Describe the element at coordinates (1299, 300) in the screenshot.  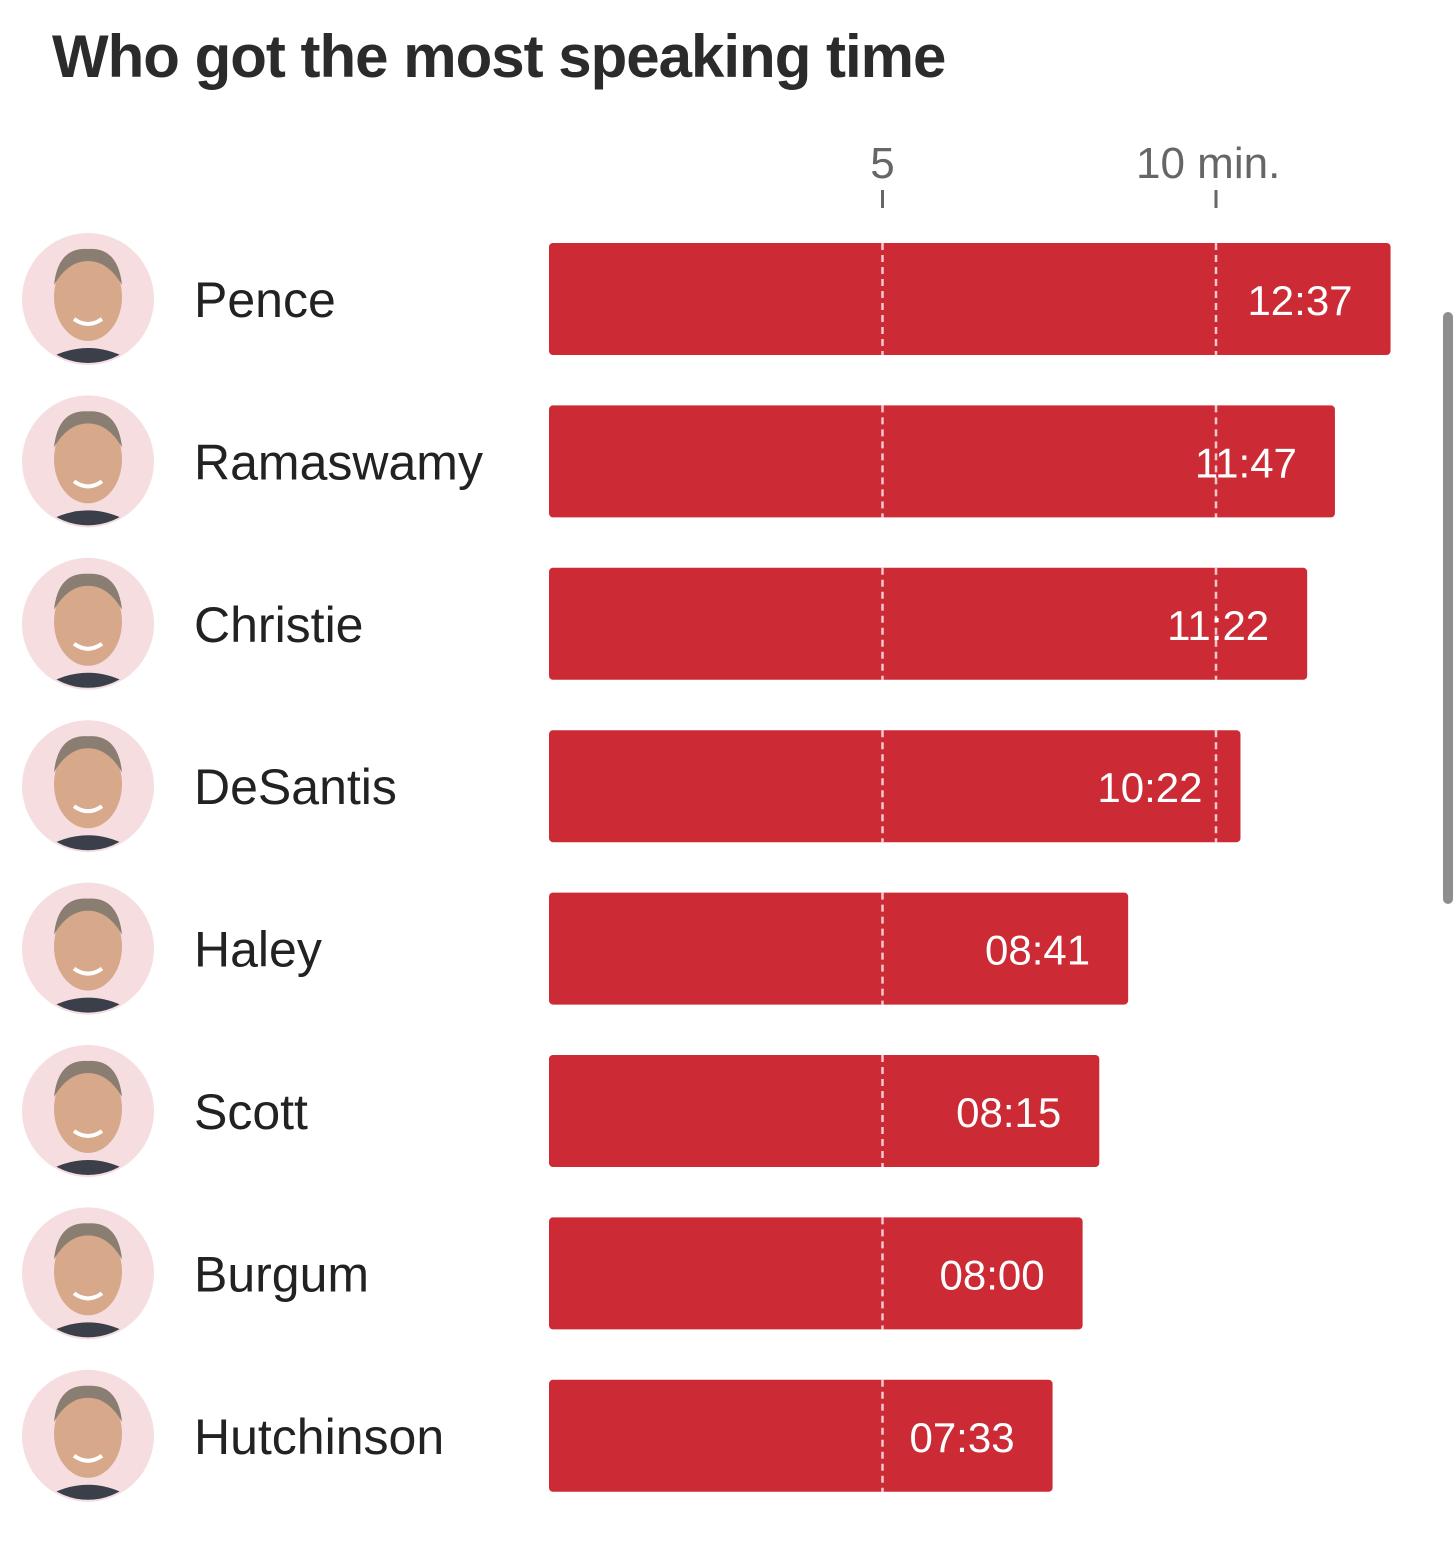
I see `value-label: 12:37` at that location.